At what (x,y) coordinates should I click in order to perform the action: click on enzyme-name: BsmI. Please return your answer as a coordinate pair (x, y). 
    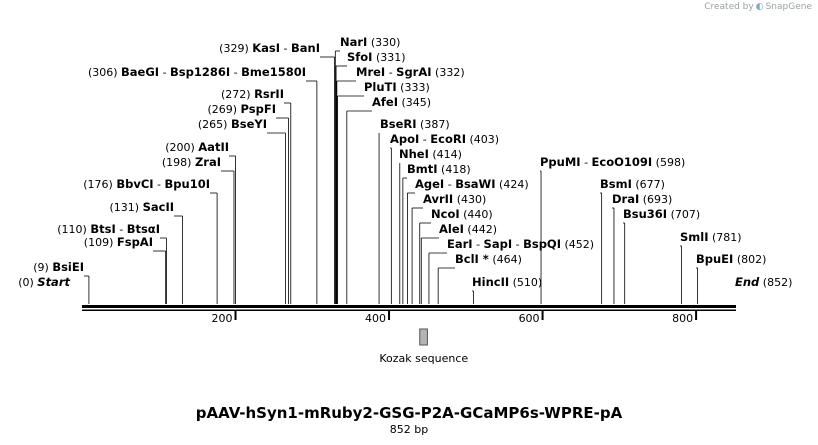
    Looking at the image, I should click on (616, 184).